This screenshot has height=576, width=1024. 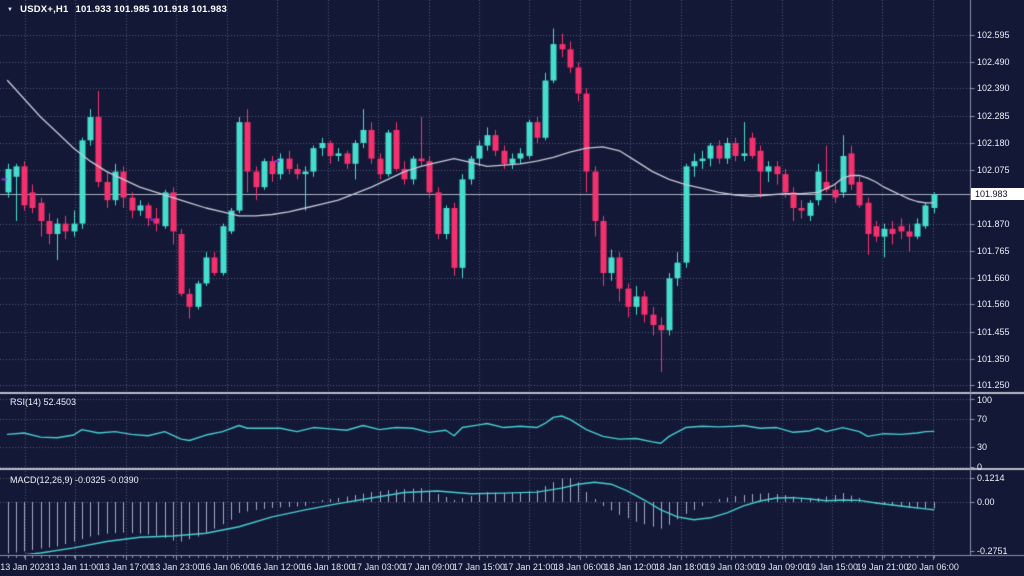 I want to click on price-tick-label: 101.660, so click(x=993, y=278).